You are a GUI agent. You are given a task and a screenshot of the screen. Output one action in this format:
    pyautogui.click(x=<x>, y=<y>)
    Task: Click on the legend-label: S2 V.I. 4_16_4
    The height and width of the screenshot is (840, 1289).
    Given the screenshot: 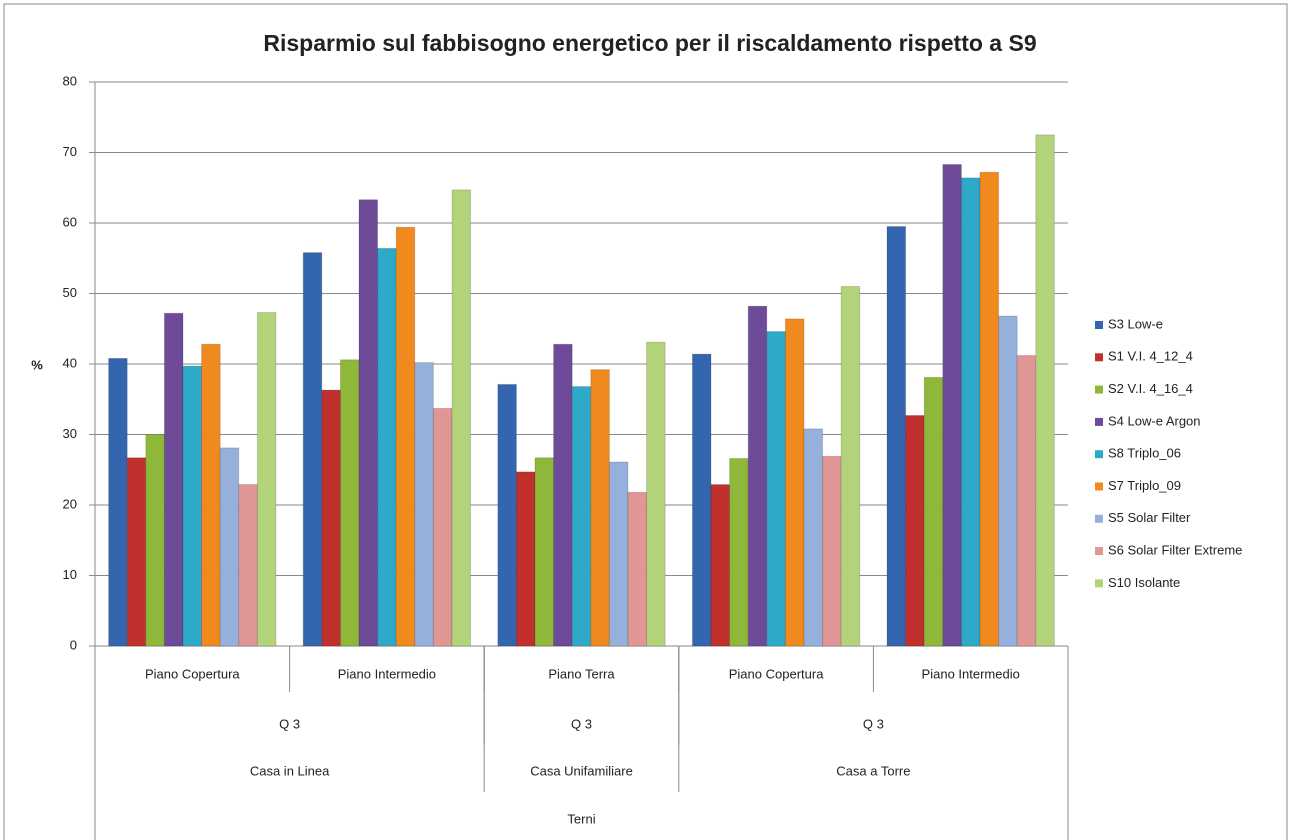 What is the action you would take?
    pyautogui.click(x=1150, y=388)
    